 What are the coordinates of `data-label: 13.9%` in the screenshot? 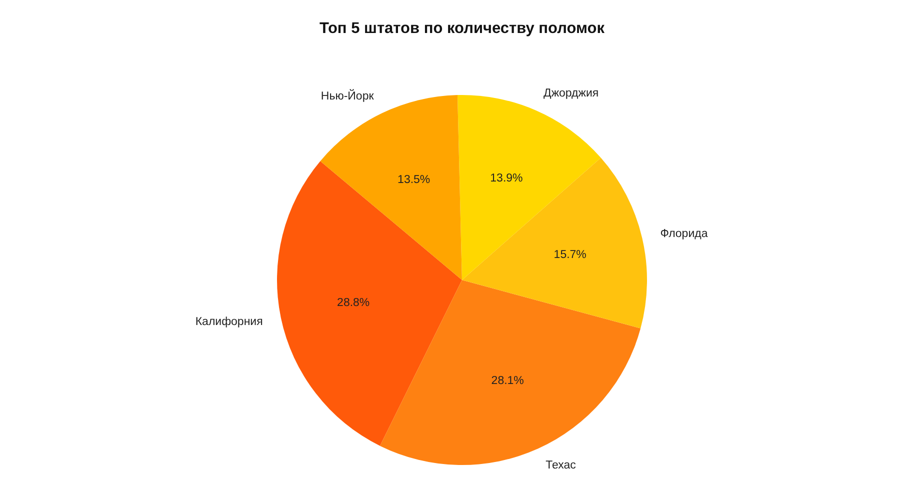 It's located at (506, 178).